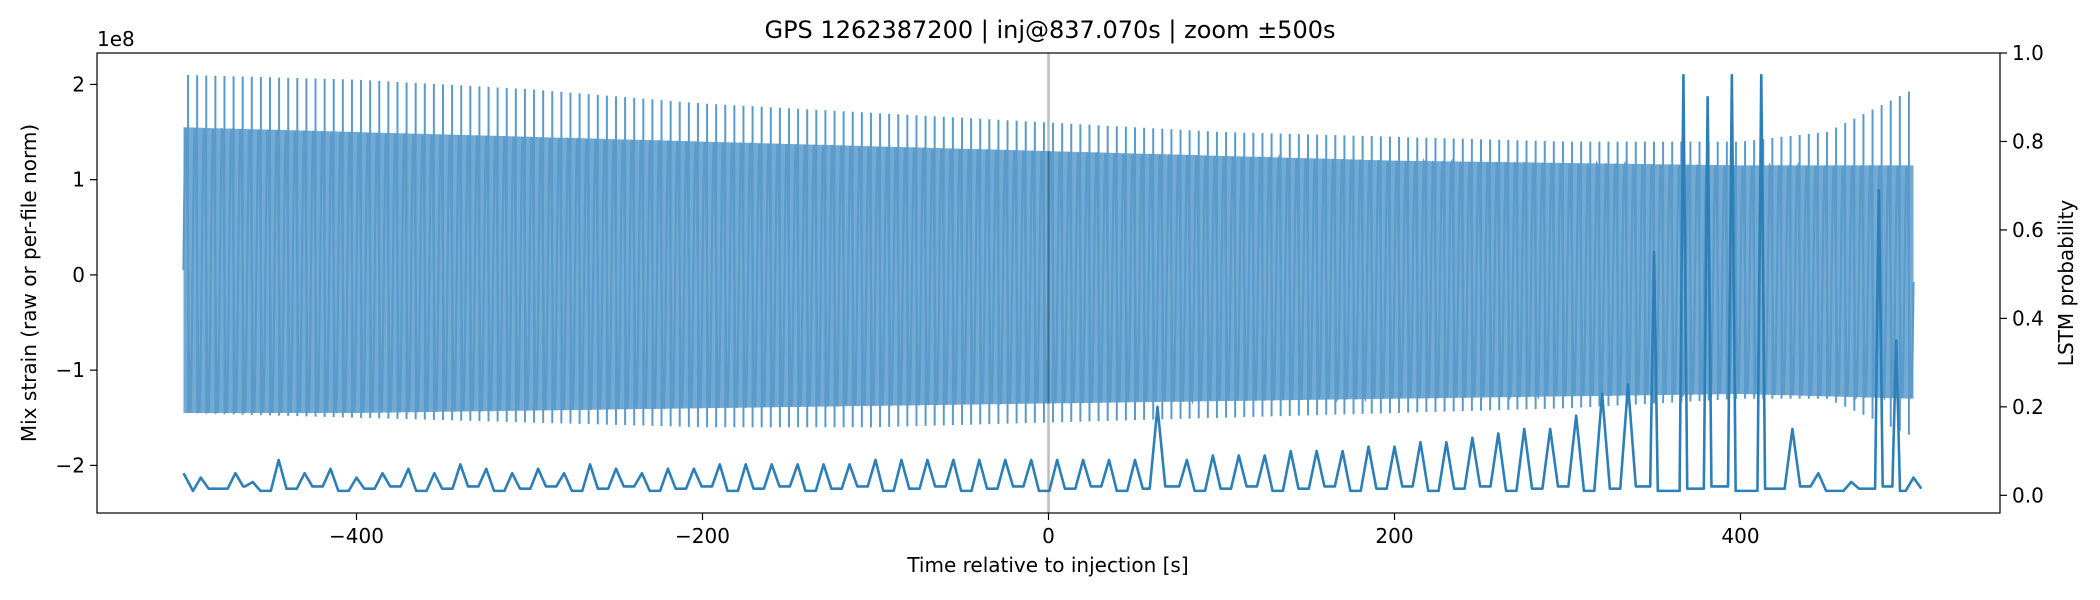 The image size is (2100, 600). I want to click on x-tick-label: 400, so click(1740, 536).